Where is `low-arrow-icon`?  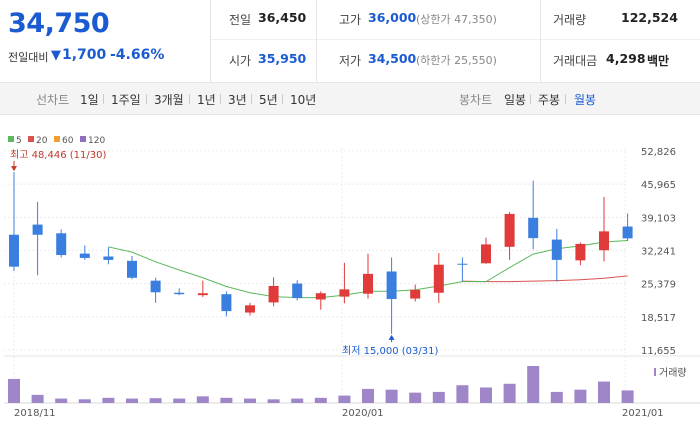 low-arrow-icon is located at coordinates (391, 337).